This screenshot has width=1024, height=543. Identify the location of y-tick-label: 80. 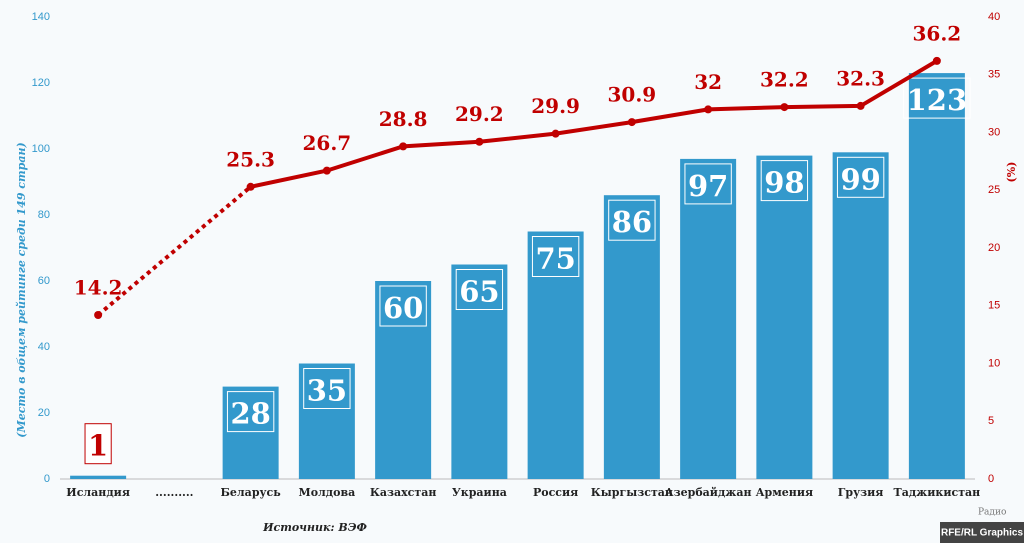
(44, 215).